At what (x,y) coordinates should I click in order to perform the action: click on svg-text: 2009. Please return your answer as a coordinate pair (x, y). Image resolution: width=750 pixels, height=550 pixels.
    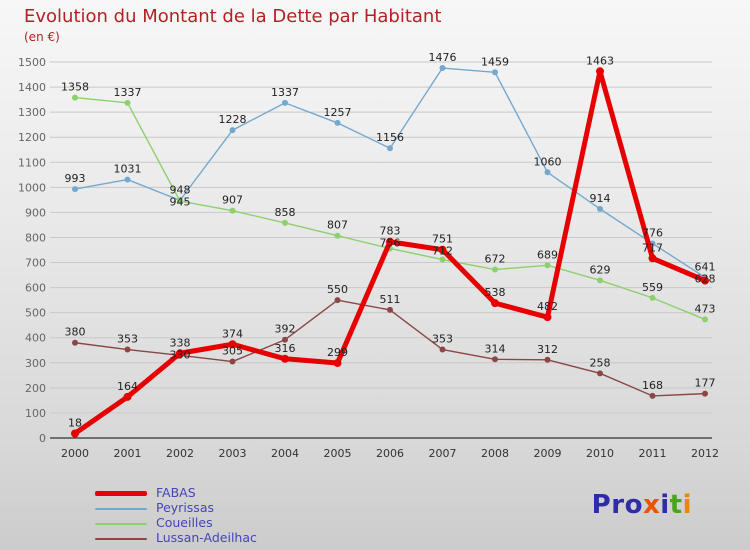
    Looking at the image, I should click on (548, 453).